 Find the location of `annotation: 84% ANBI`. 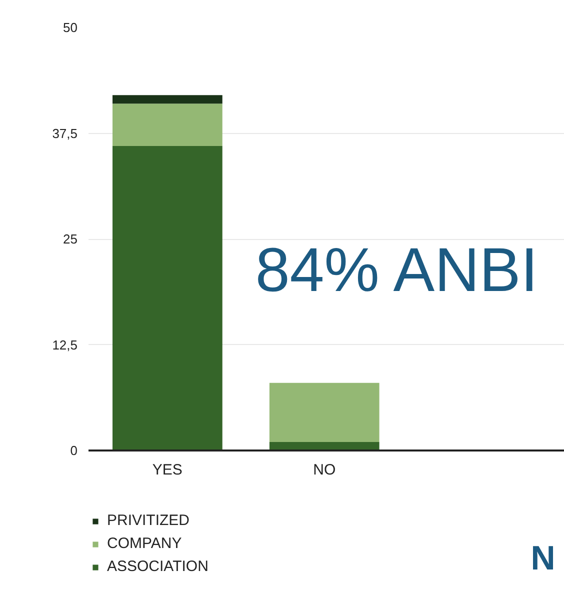

annotation: 84% ANBI is located at coordinates (396, 270).